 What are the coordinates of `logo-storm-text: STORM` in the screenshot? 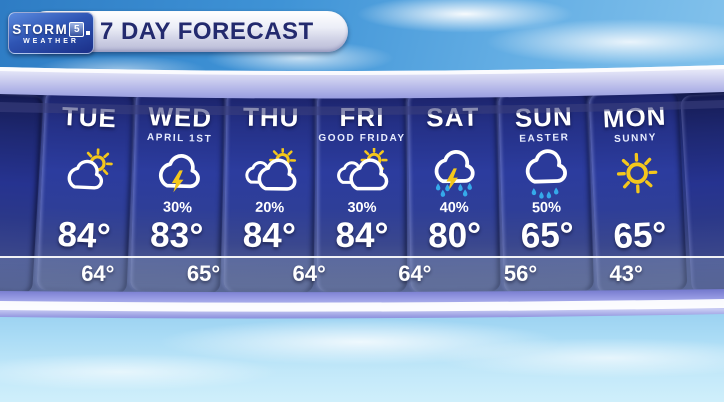 It's located at (40, 29).